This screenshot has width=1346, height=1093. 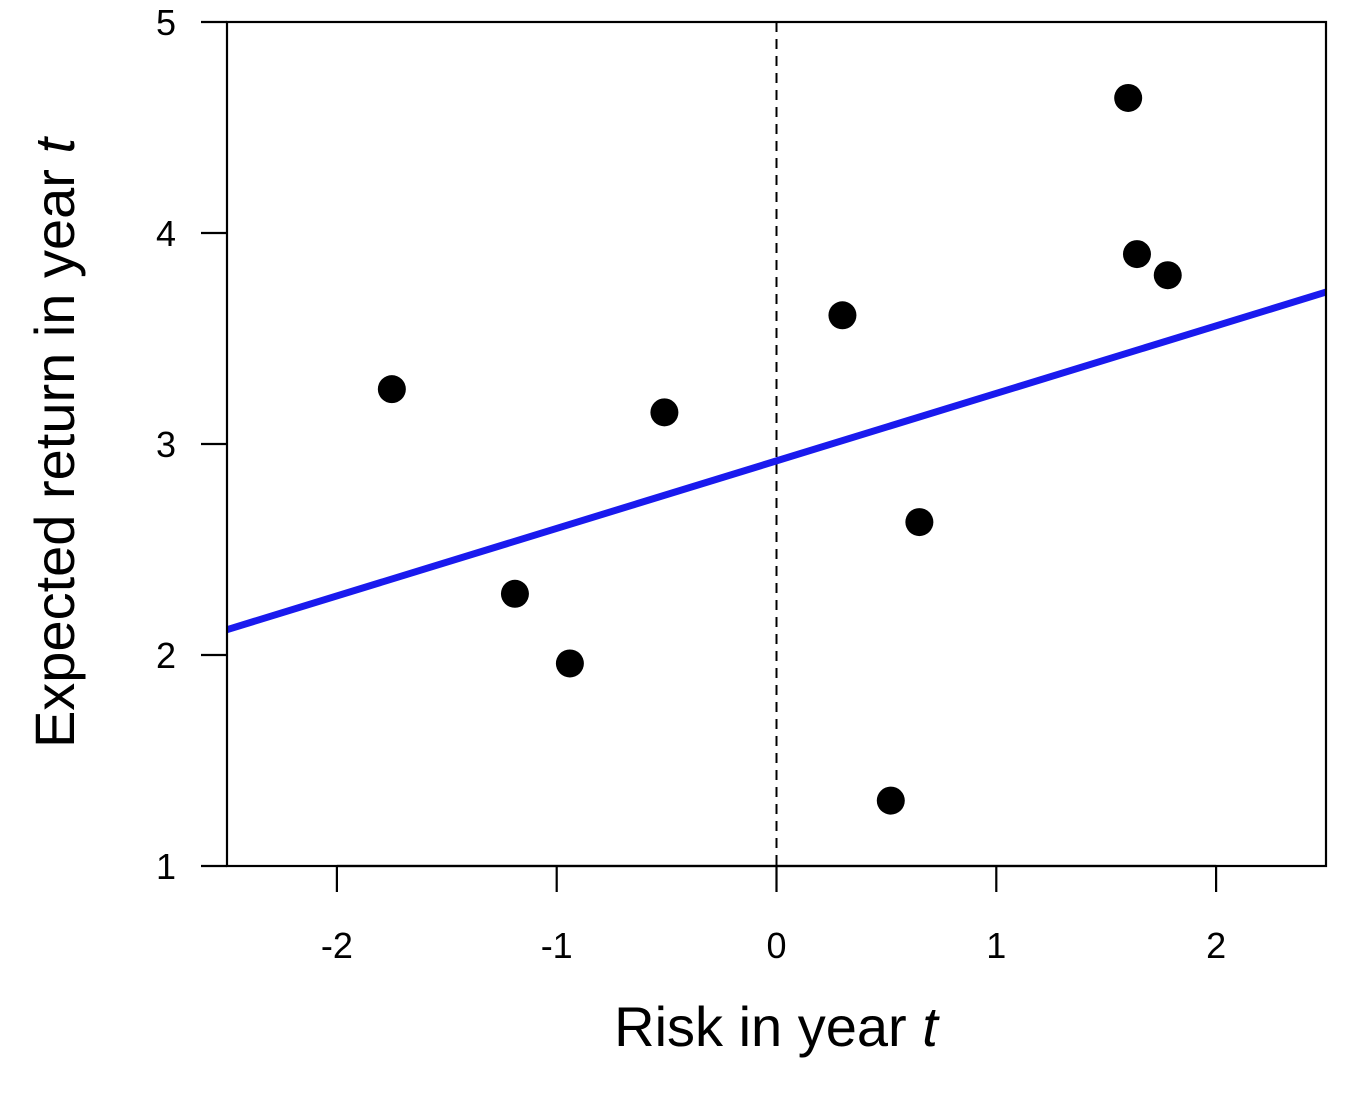 What do you see at coordinates (166, 655) in the screenshot?
I see `y-tick-label: 2` at bounding box center [166, 655].